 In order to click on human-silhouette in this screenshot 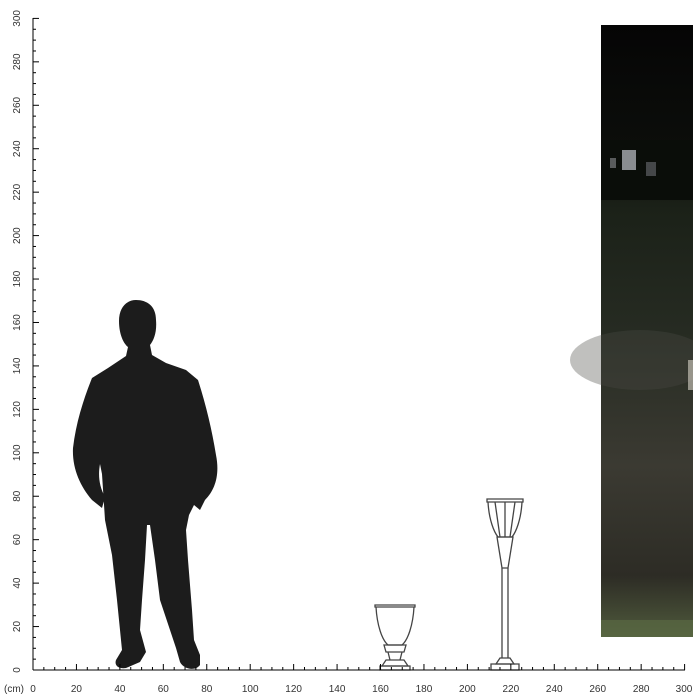, I will do `click(145, 484)`.